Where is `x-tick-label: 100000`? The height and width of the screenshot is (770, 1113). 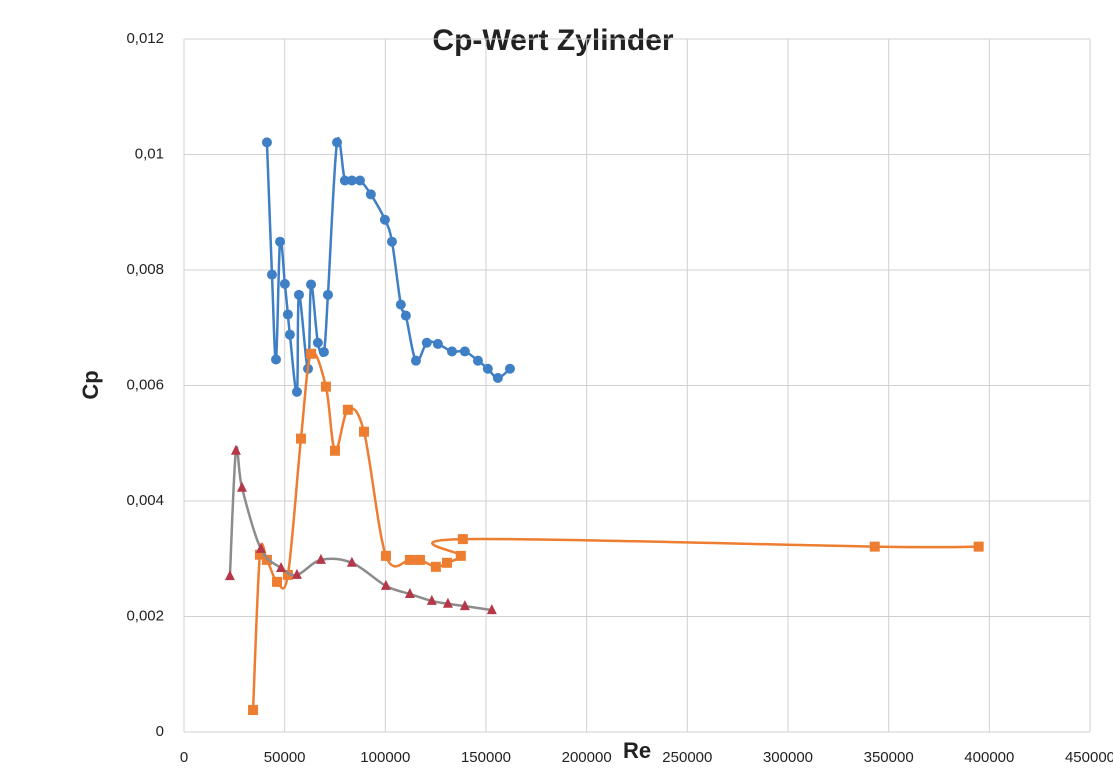
x-tick-label: 100000 is located at coordinates (385, 757).